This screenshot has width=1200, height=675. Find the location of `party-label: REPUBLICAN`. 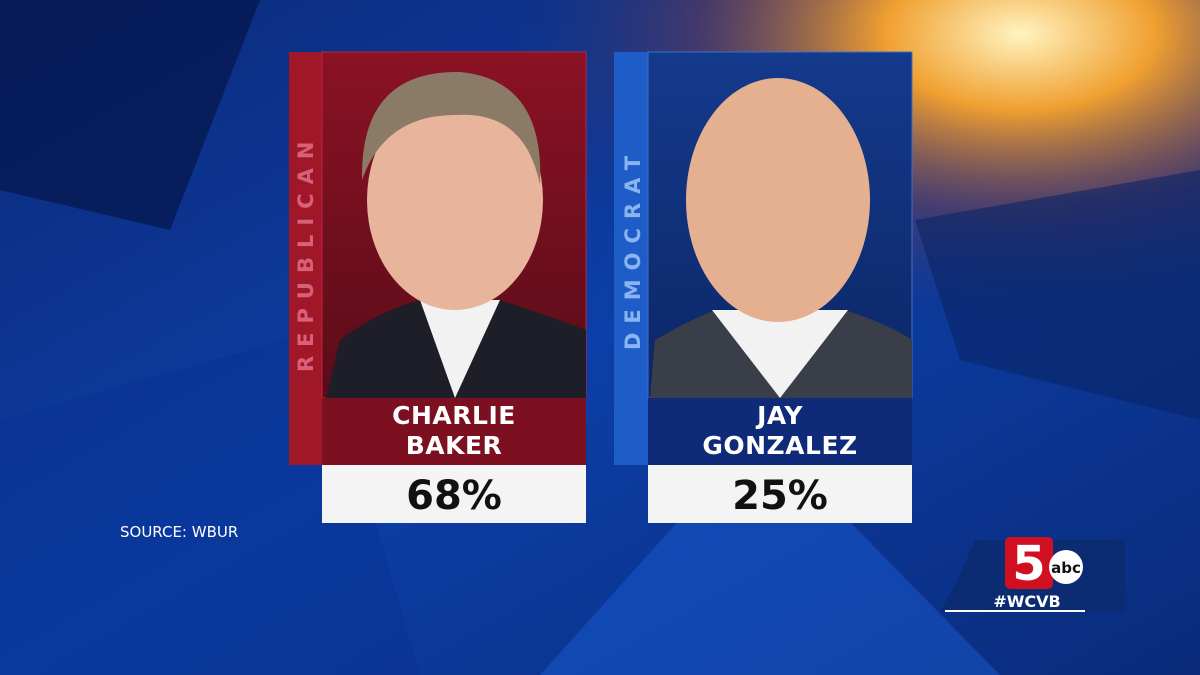

party-label: REPUBLICAN is located at coordinates (306, 252).